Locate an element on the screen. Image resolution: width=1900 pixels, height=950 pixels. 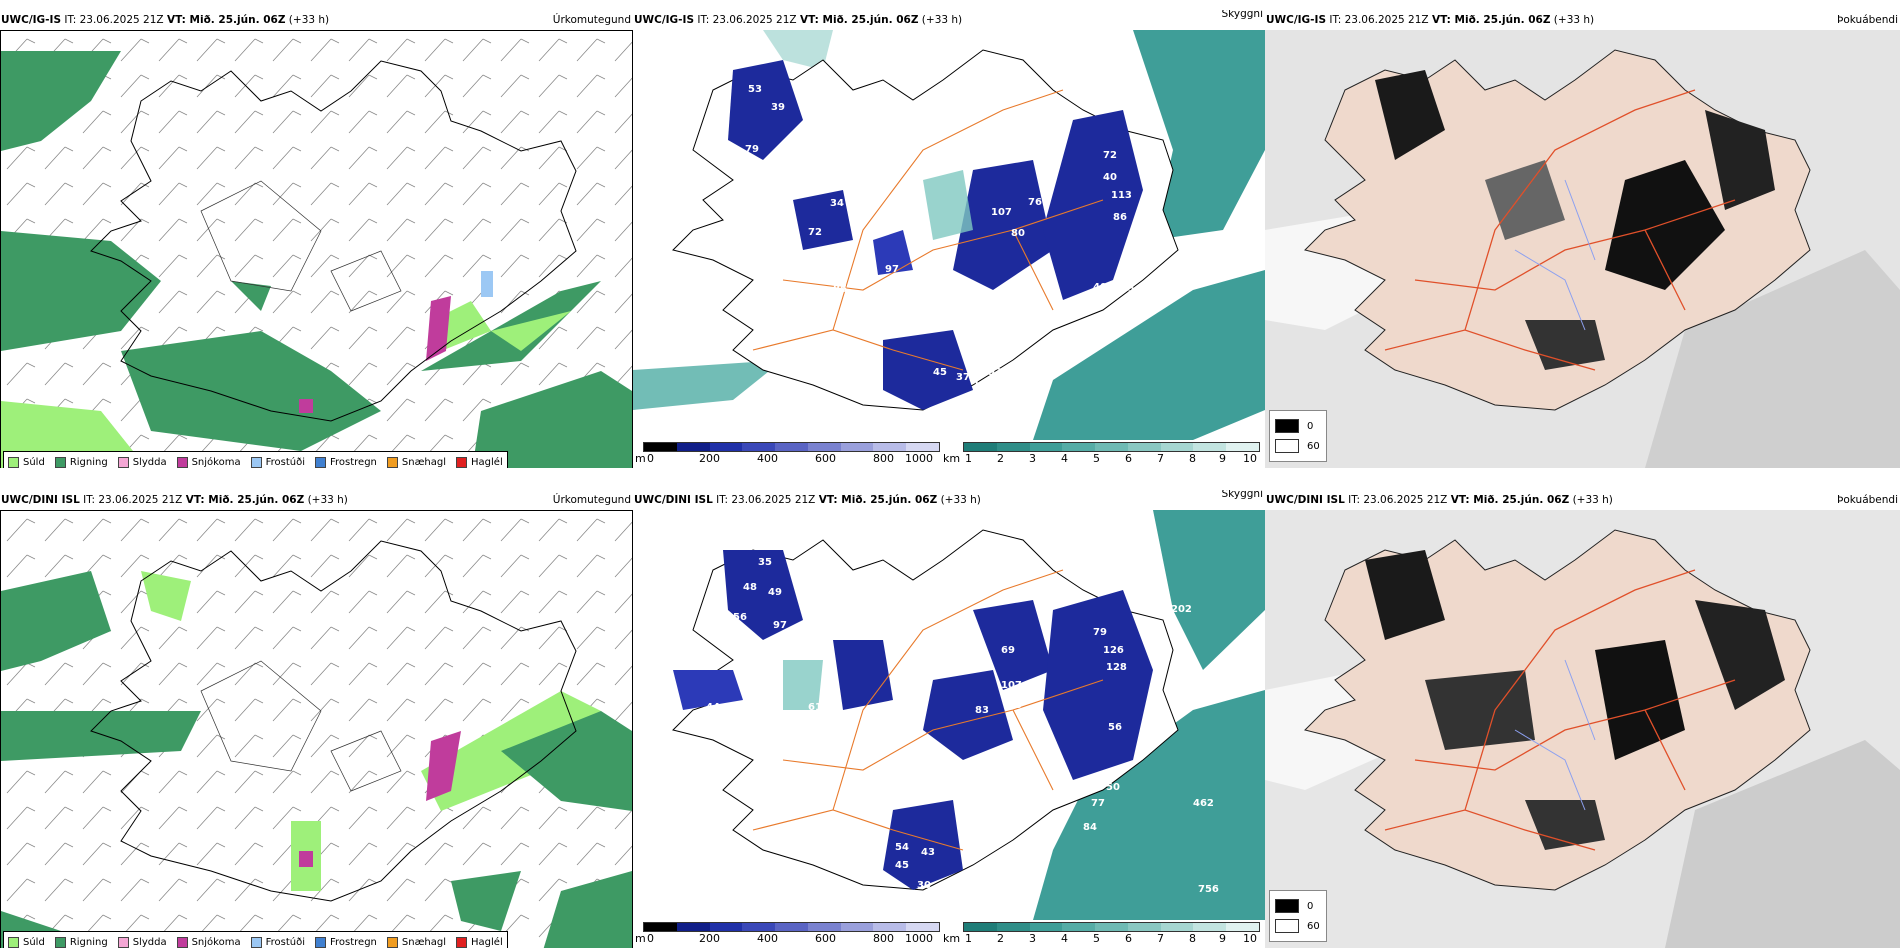
ceiling-value-label: 177 is located at coordinates (938, 273).